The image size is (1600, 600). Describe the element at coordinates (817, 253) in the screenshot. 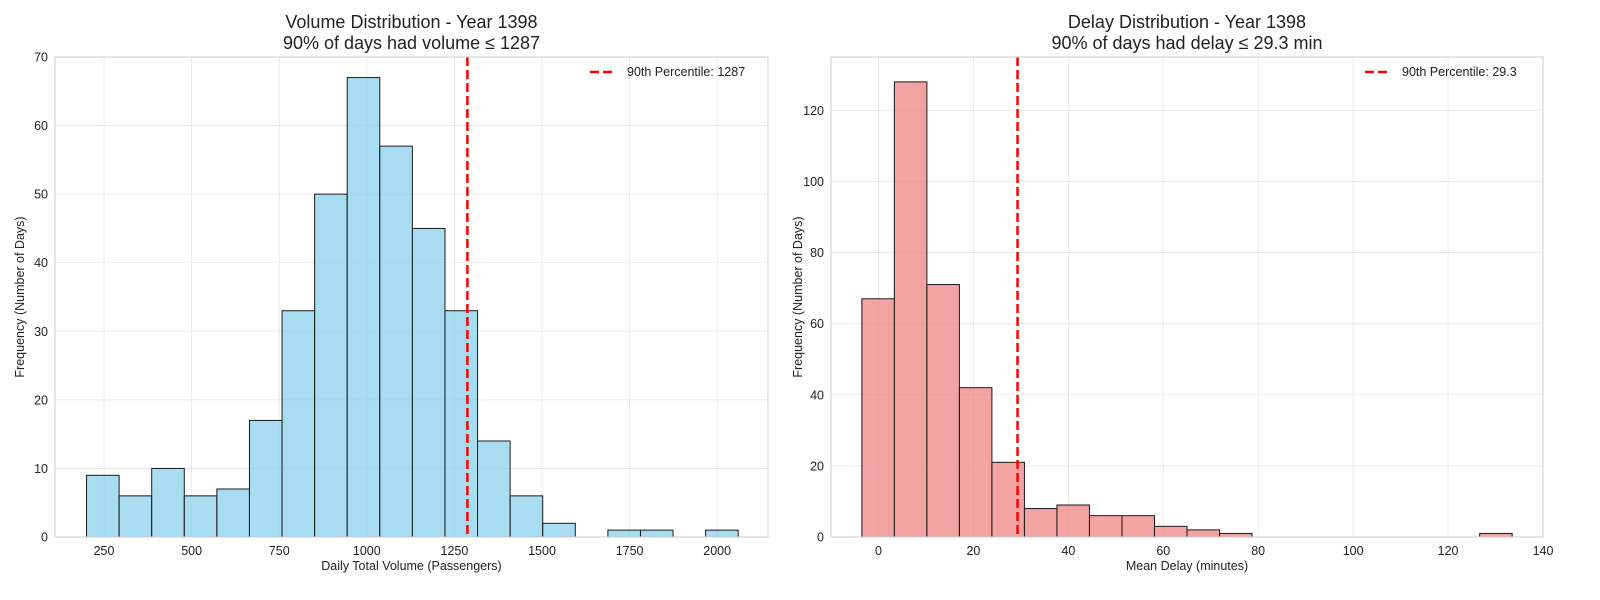

I see `delay-y-tick-label: 80` at that location.